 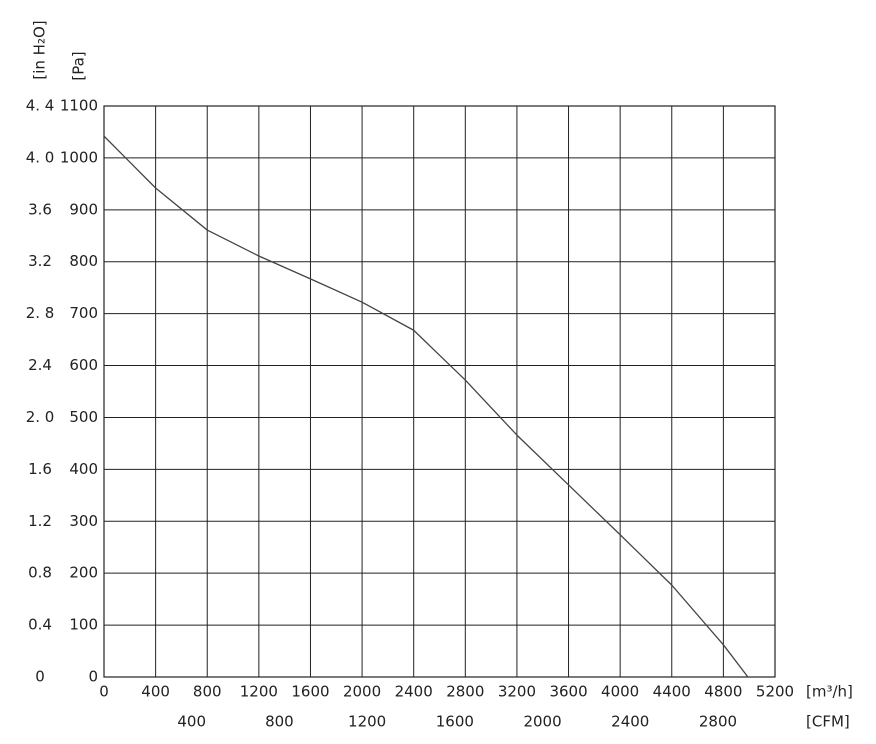 What do you see at coordinates (40, 313) in the screenshot?
I see `y2-tick-label: 2. 8` at bounding box center [40, 313].